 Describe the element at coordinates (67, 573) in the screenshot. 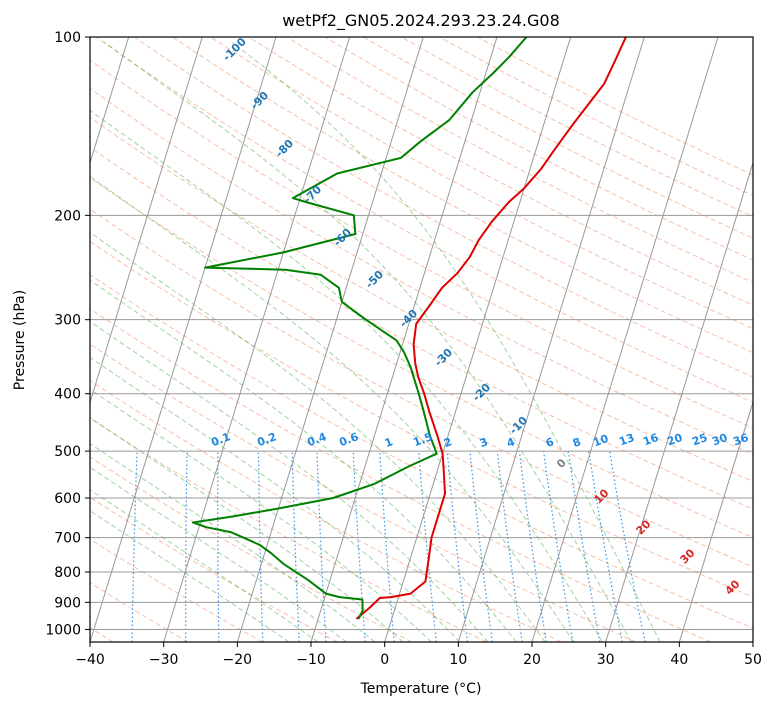

I see `y-tick-label: 800` at that location.